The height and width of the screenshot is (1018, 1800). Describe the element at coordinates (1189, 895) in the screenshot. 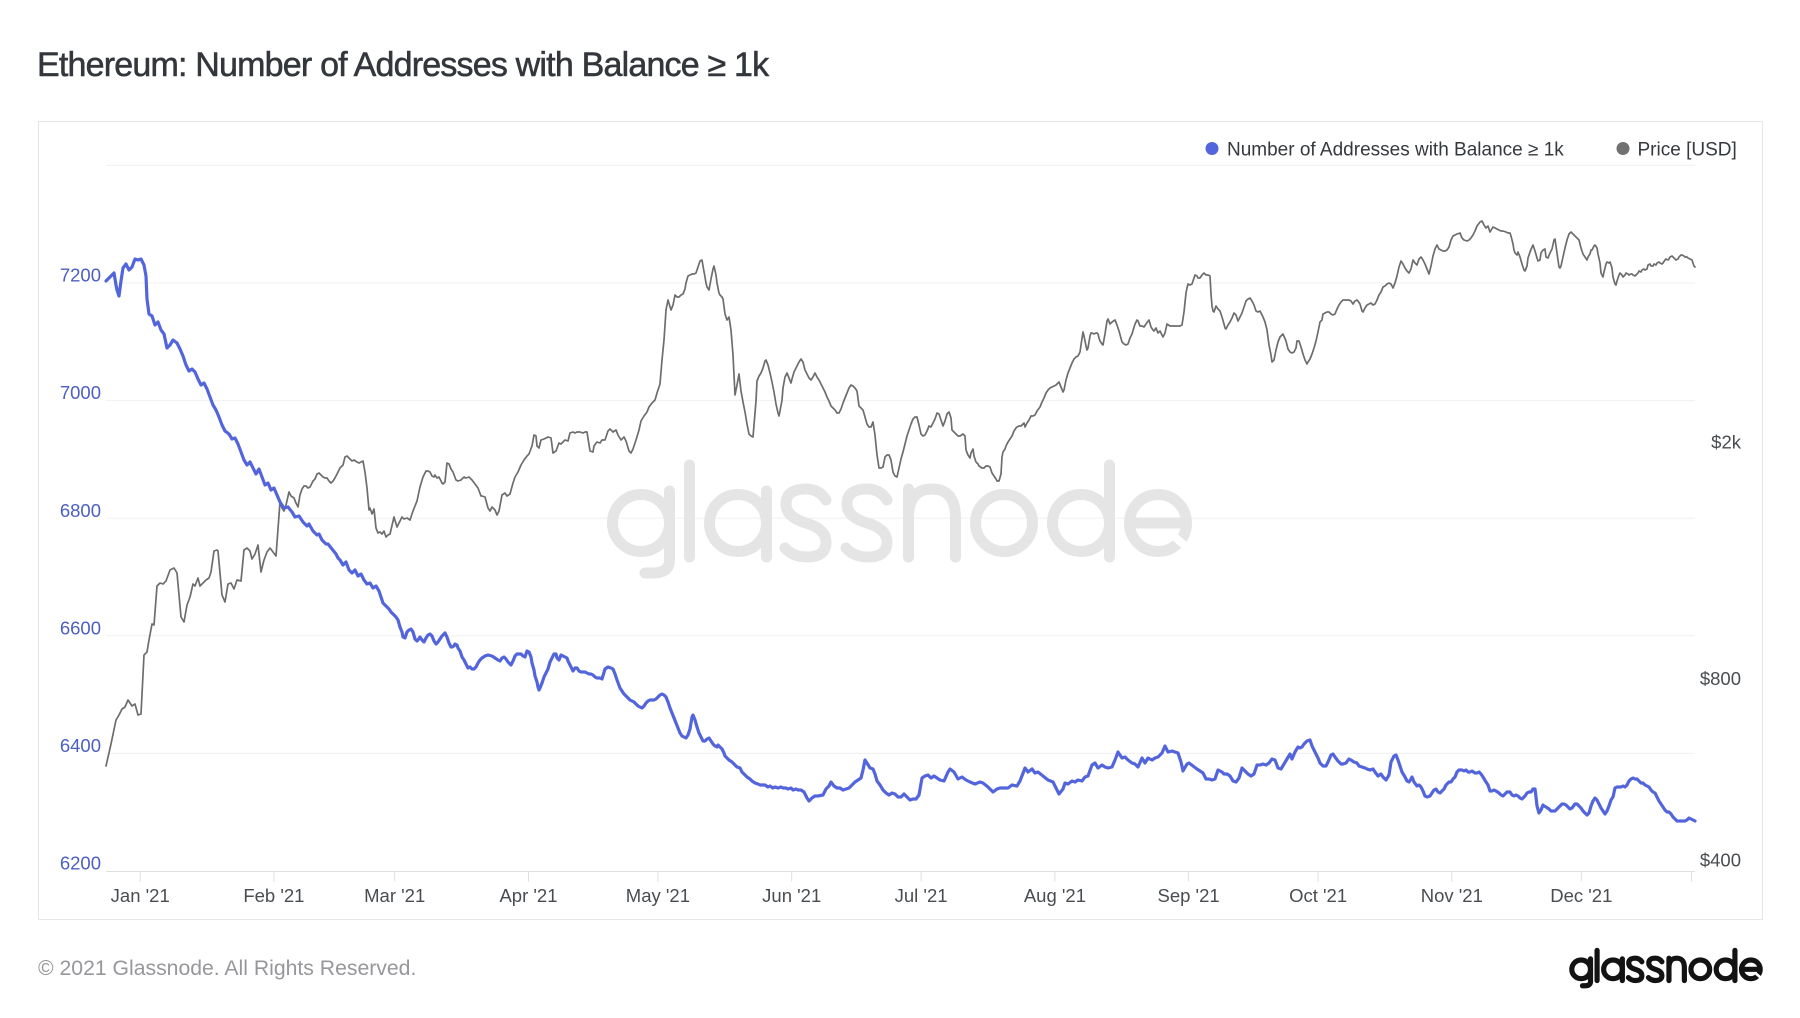

I see `svg-text: Sep '21` at that location.